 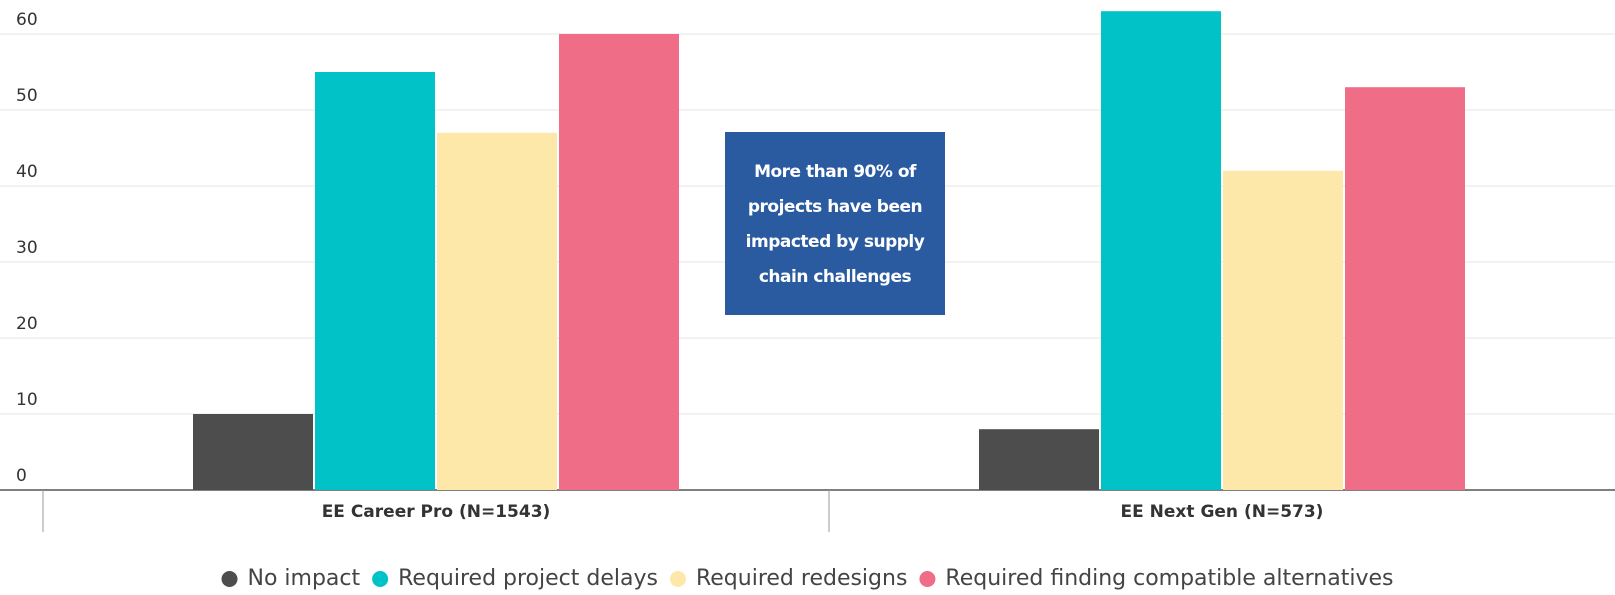 I want to click on y-tick-label: 40, so click(x=27, y=172).